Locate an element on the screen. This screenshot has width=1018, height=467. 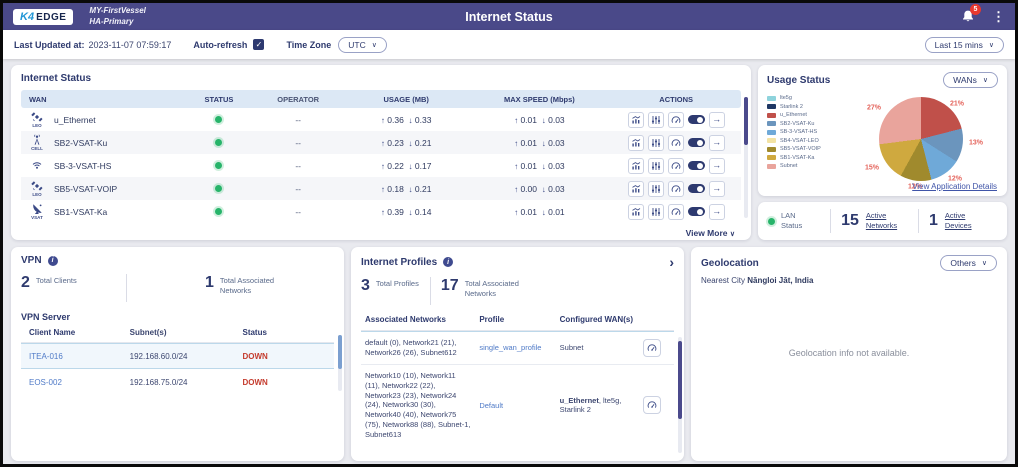
profile-link: single_wan_profile is located at coordinates (510, 348).